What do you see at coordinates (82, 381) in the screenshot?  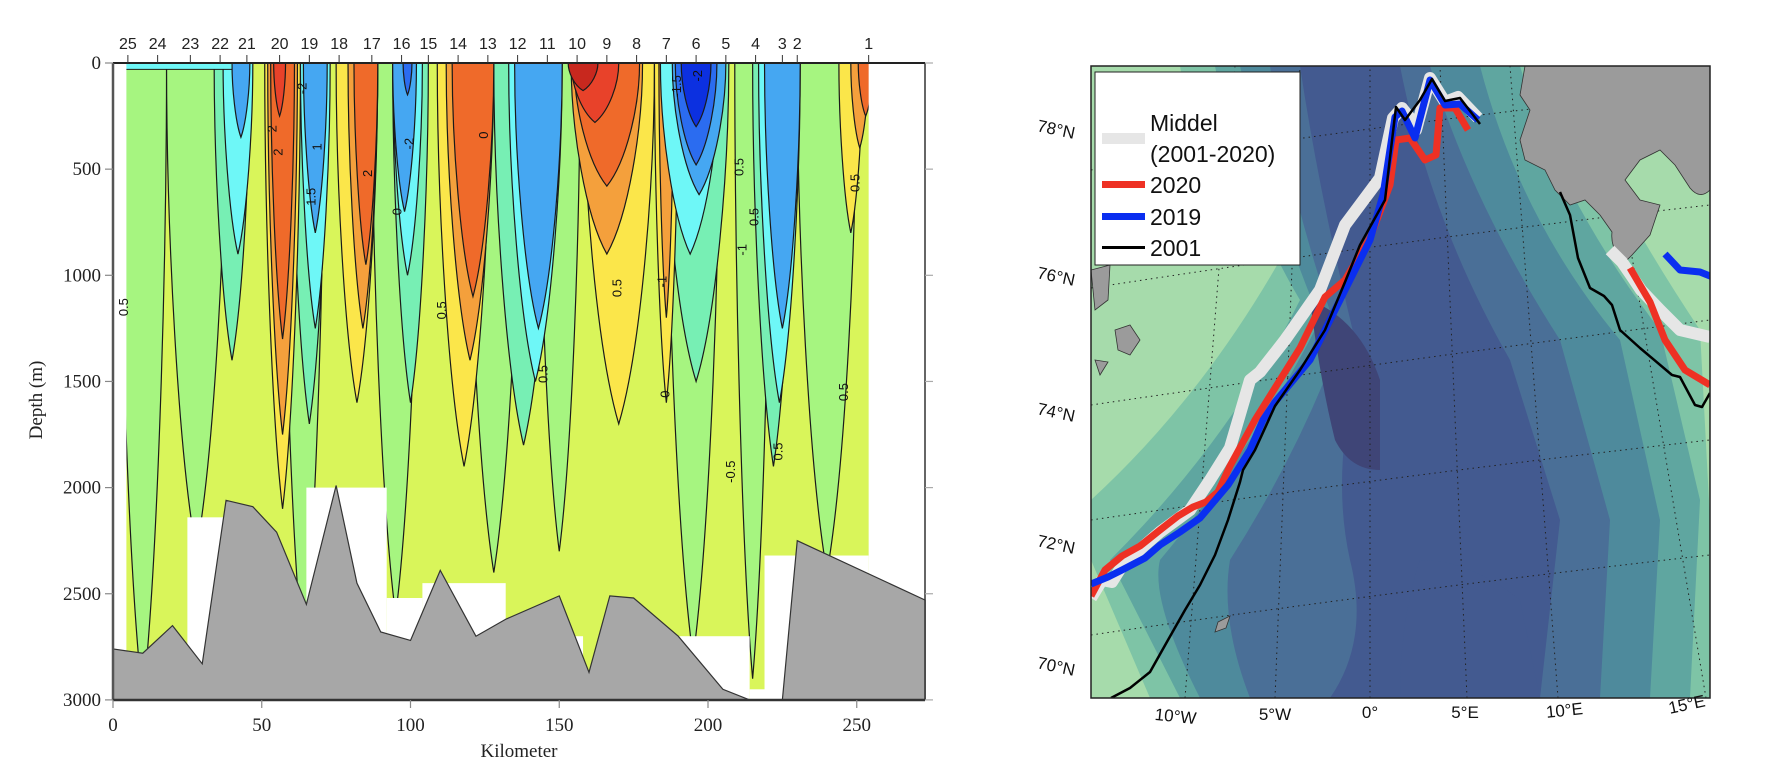 I see `y-tick-label: 1500` at bounding box center [82, 381].